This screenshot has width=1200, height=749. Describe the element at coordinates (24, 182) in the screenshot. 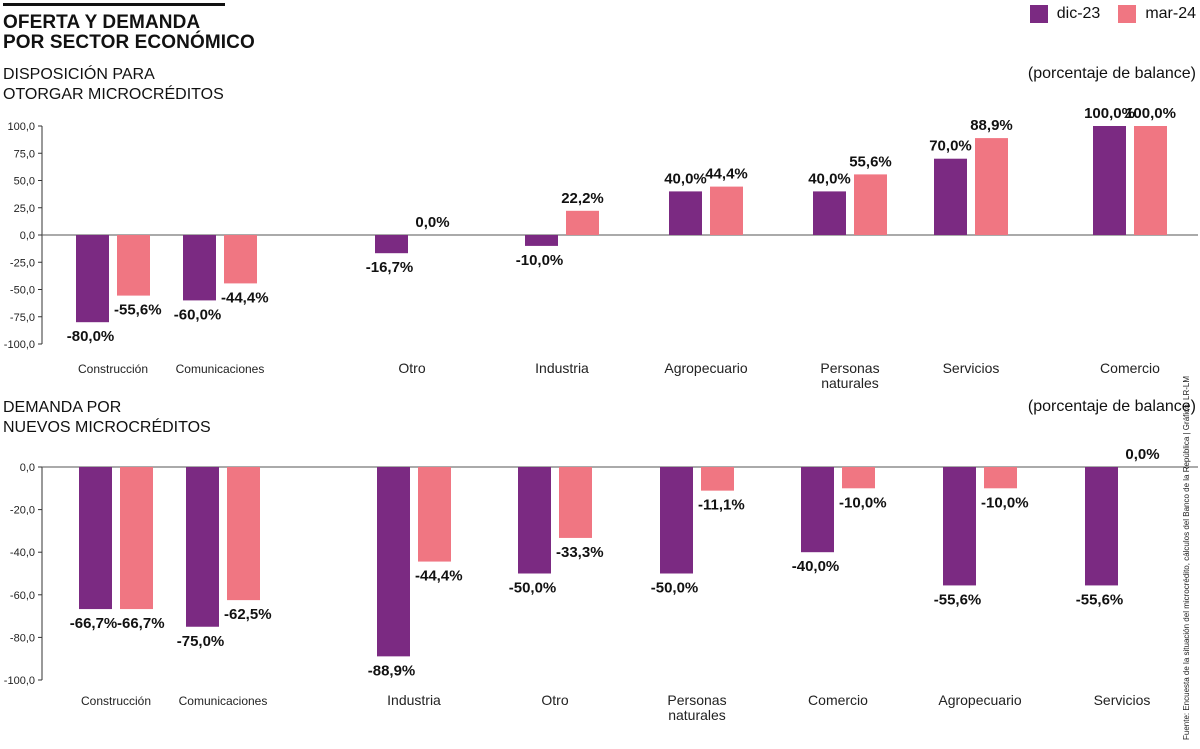

I see `chart1-y-tick-label: 50,0` at that location.